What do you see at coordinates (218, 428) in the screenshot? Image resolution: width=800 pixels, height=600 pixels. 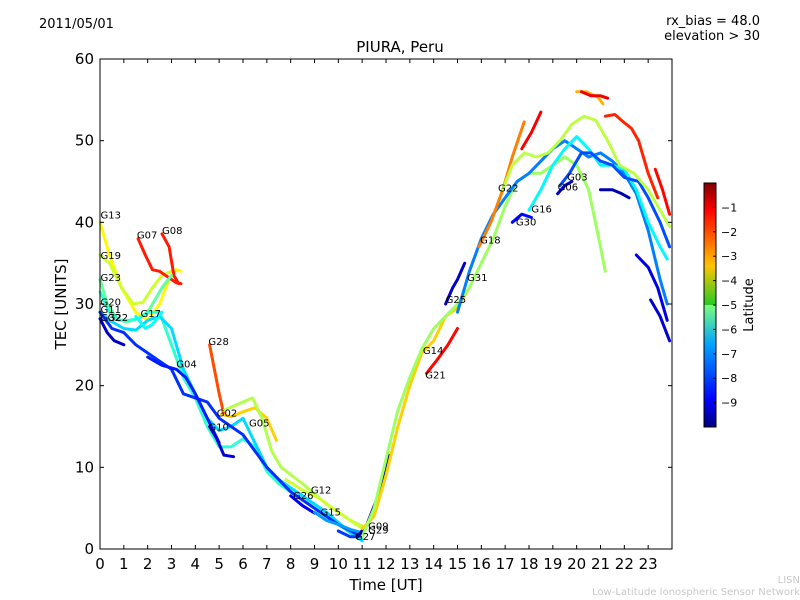 I see `prn-label: G10` at bounding box center [218, 428].